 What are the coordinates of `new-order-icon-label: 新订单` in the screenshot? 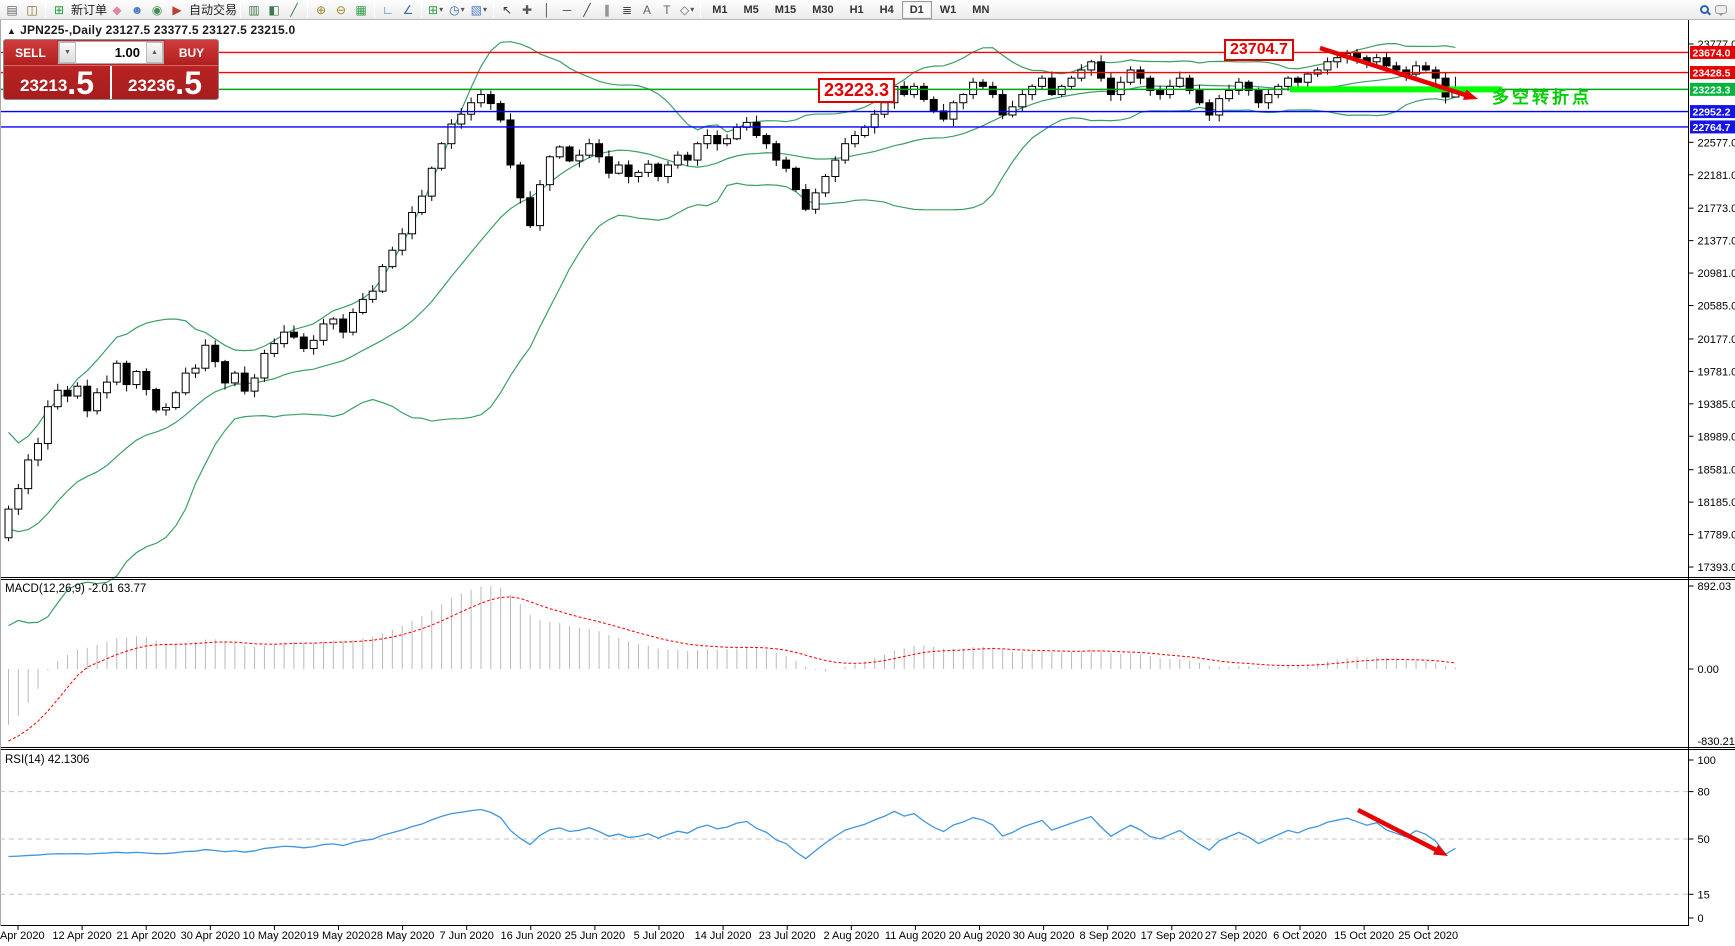 It's located at (89, 10).